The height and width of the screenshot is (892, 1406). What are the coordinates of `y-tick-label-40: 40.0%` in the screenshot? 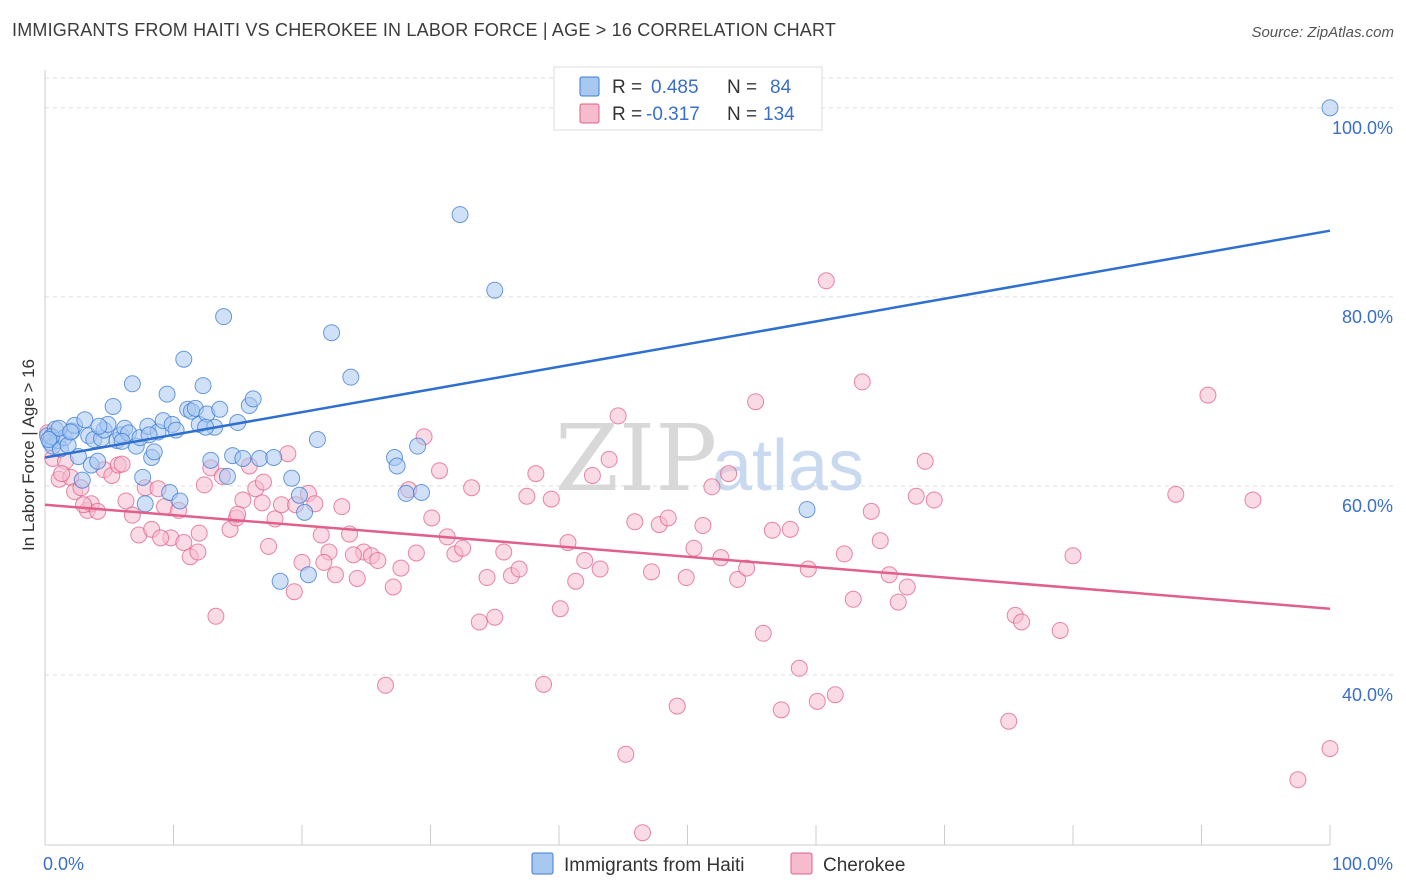 It's located at (1367, 695).